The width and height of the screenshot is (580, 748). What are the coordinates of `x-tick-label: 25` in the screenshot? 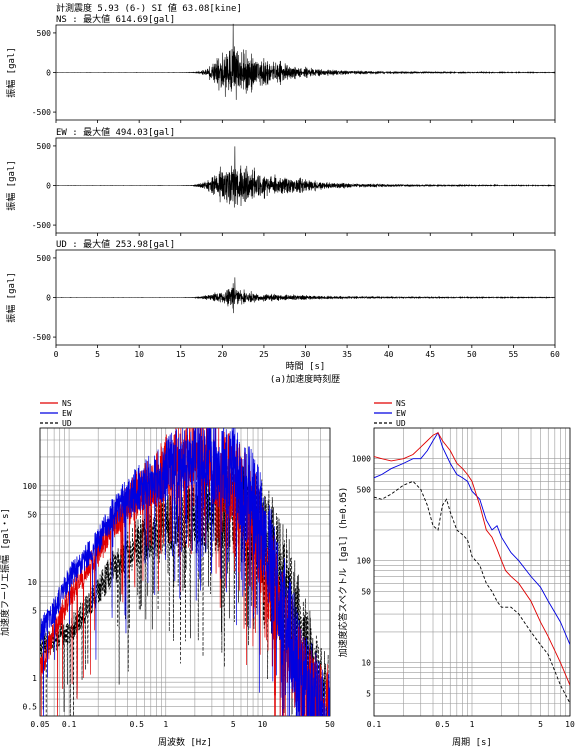 It's located at (264, 354).